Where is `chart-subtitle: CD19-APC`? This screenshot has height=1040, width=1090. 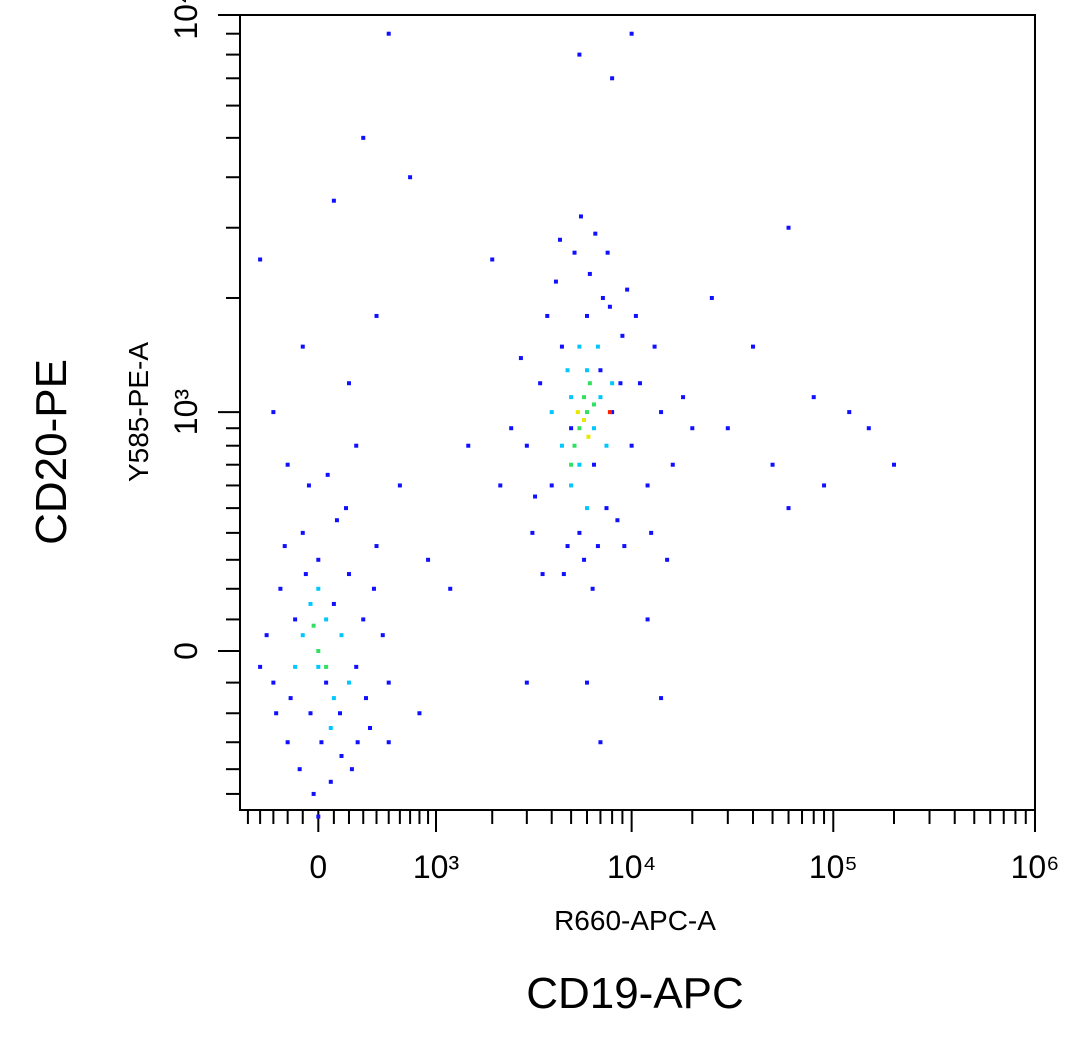 chart-subtitle: CD19-APC is located at coordinates (635, 993).